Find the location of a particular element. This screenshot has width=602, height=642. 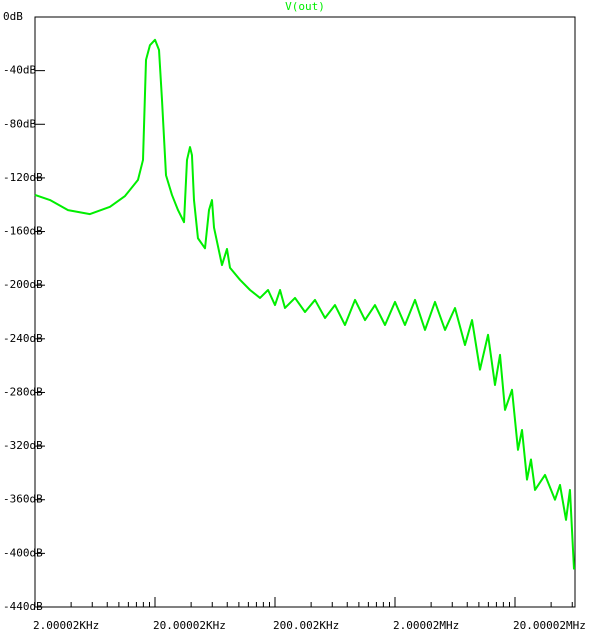

y-tick-label: -160dB is located at coordinates (23, 231).